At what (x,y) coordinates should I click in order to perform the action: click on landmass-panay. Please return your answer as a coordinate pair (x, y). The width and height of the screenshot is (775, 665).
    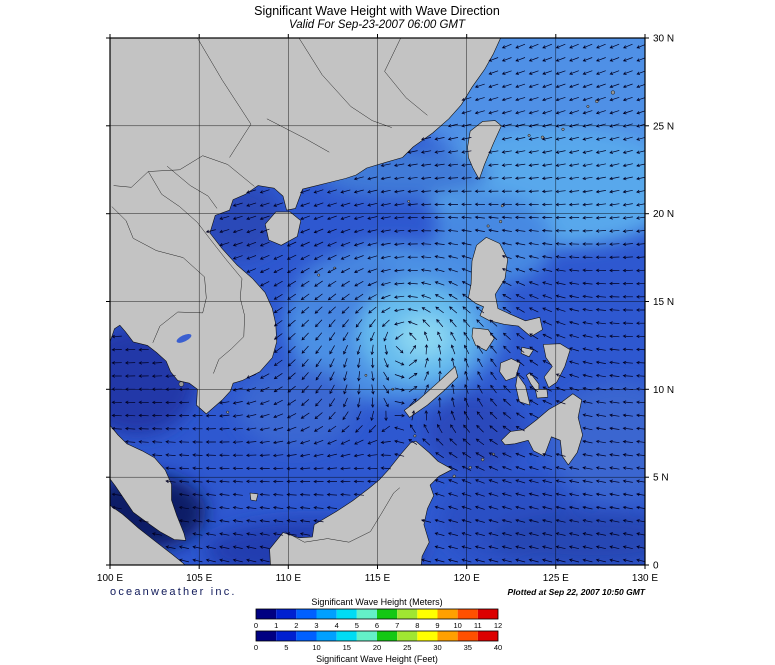
    Looking at the image, I should click on (510, 369).